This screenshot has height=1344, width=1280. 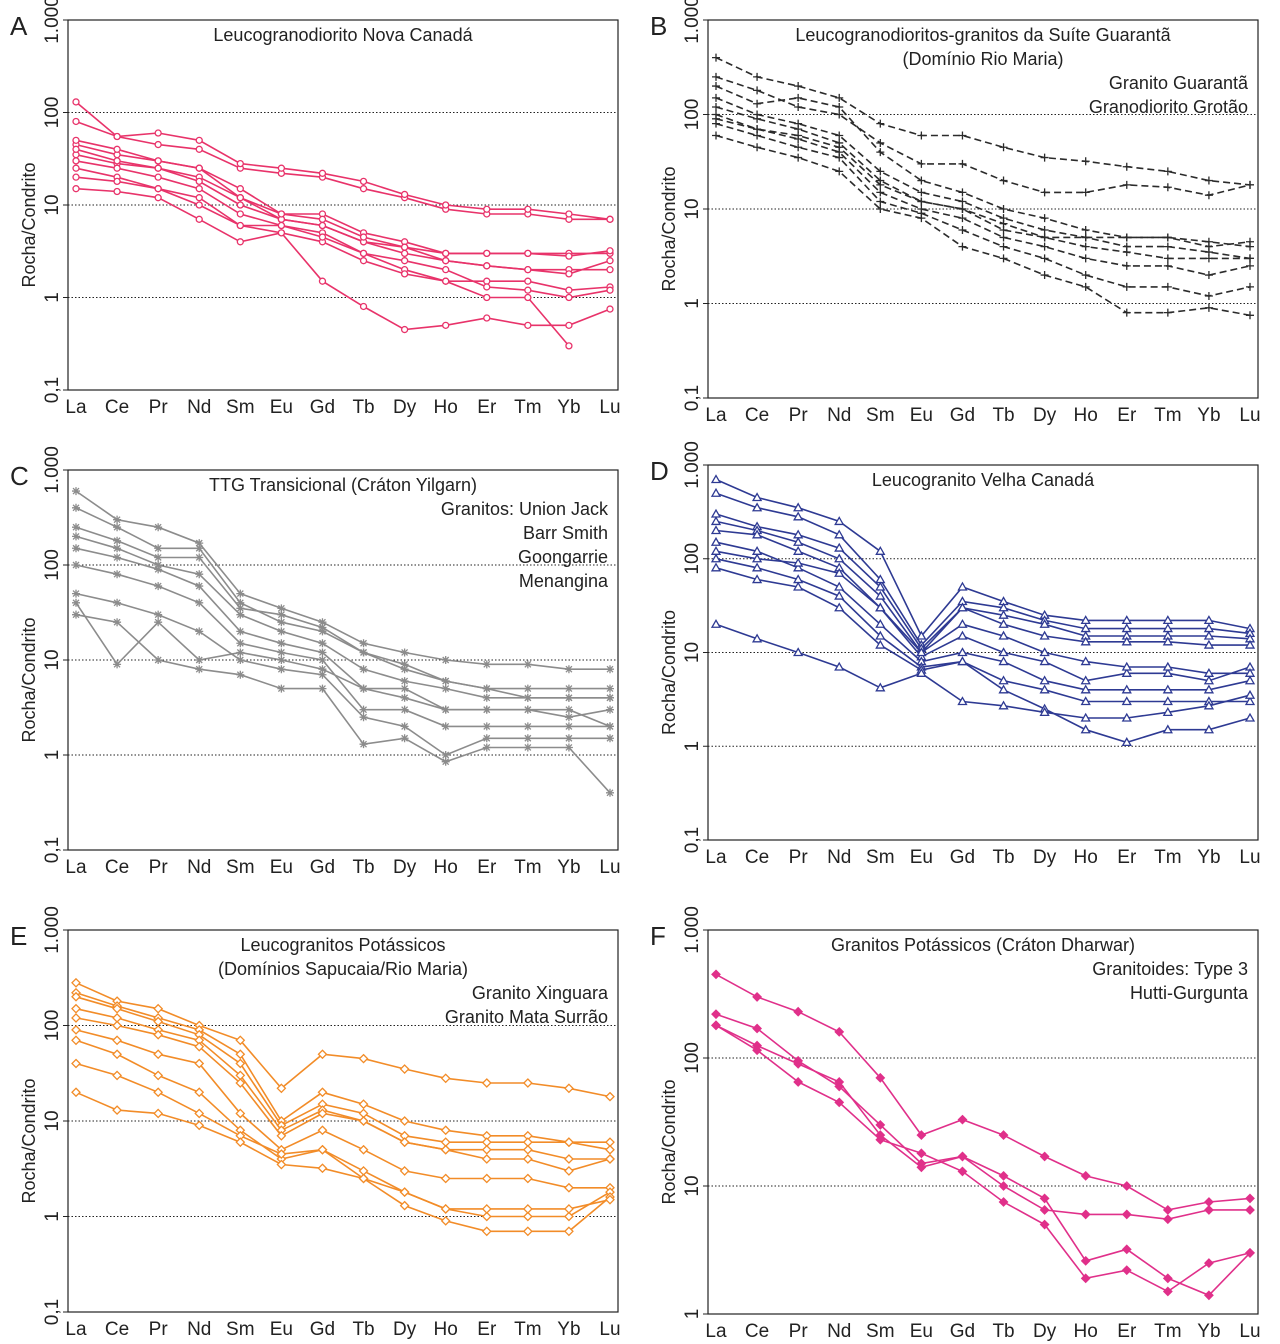 What do you see at coordinates (52, 1120) in the screenshot?
I see `y-tick-label: 10` at bounding box center [52, 1120].